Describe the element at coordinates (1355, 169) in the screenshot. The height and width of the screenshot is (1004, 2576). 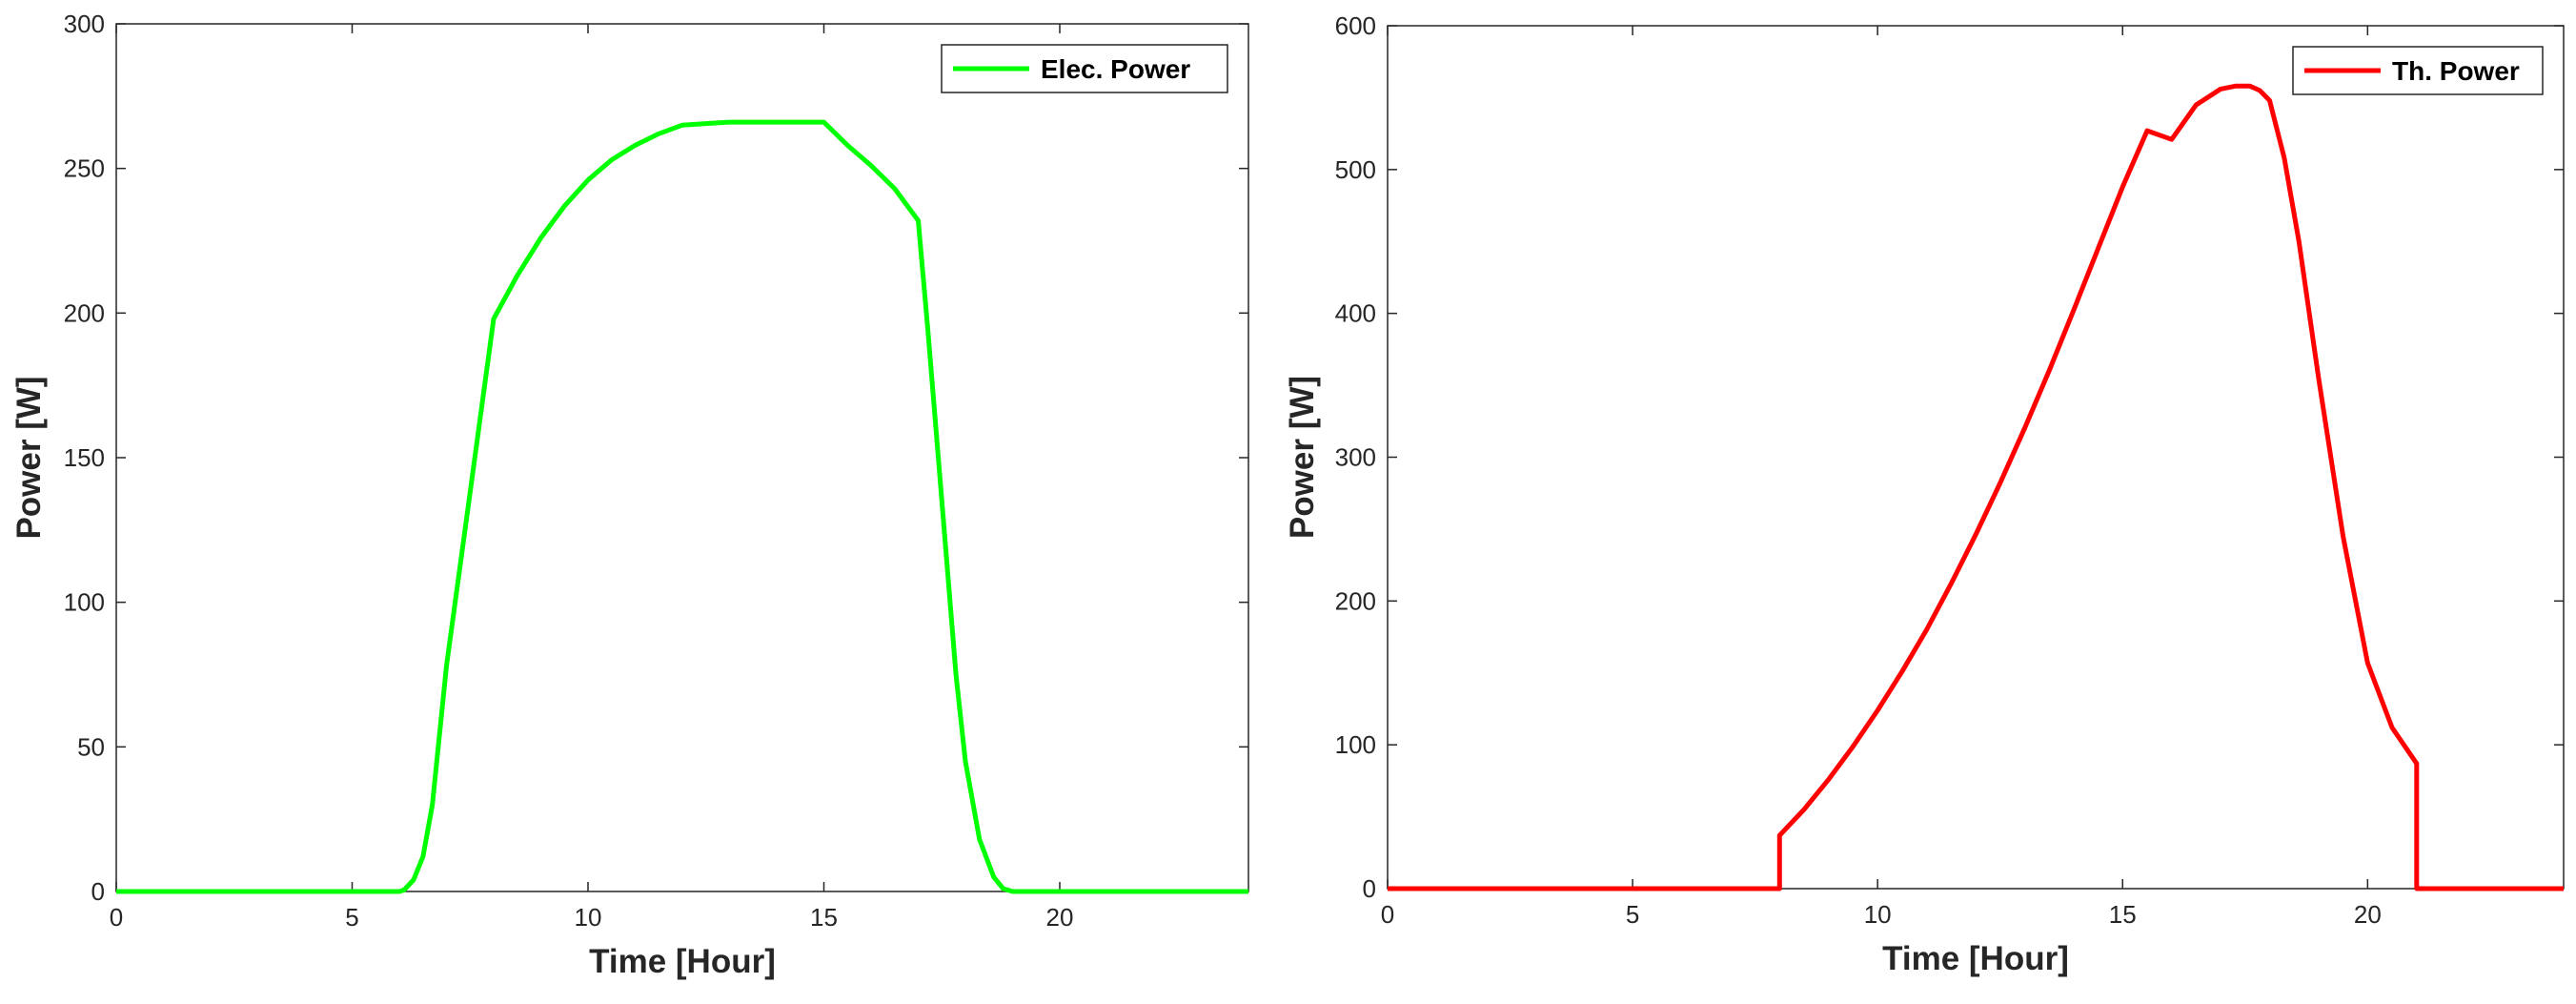
I see `y-tick-label: 500` at that location.